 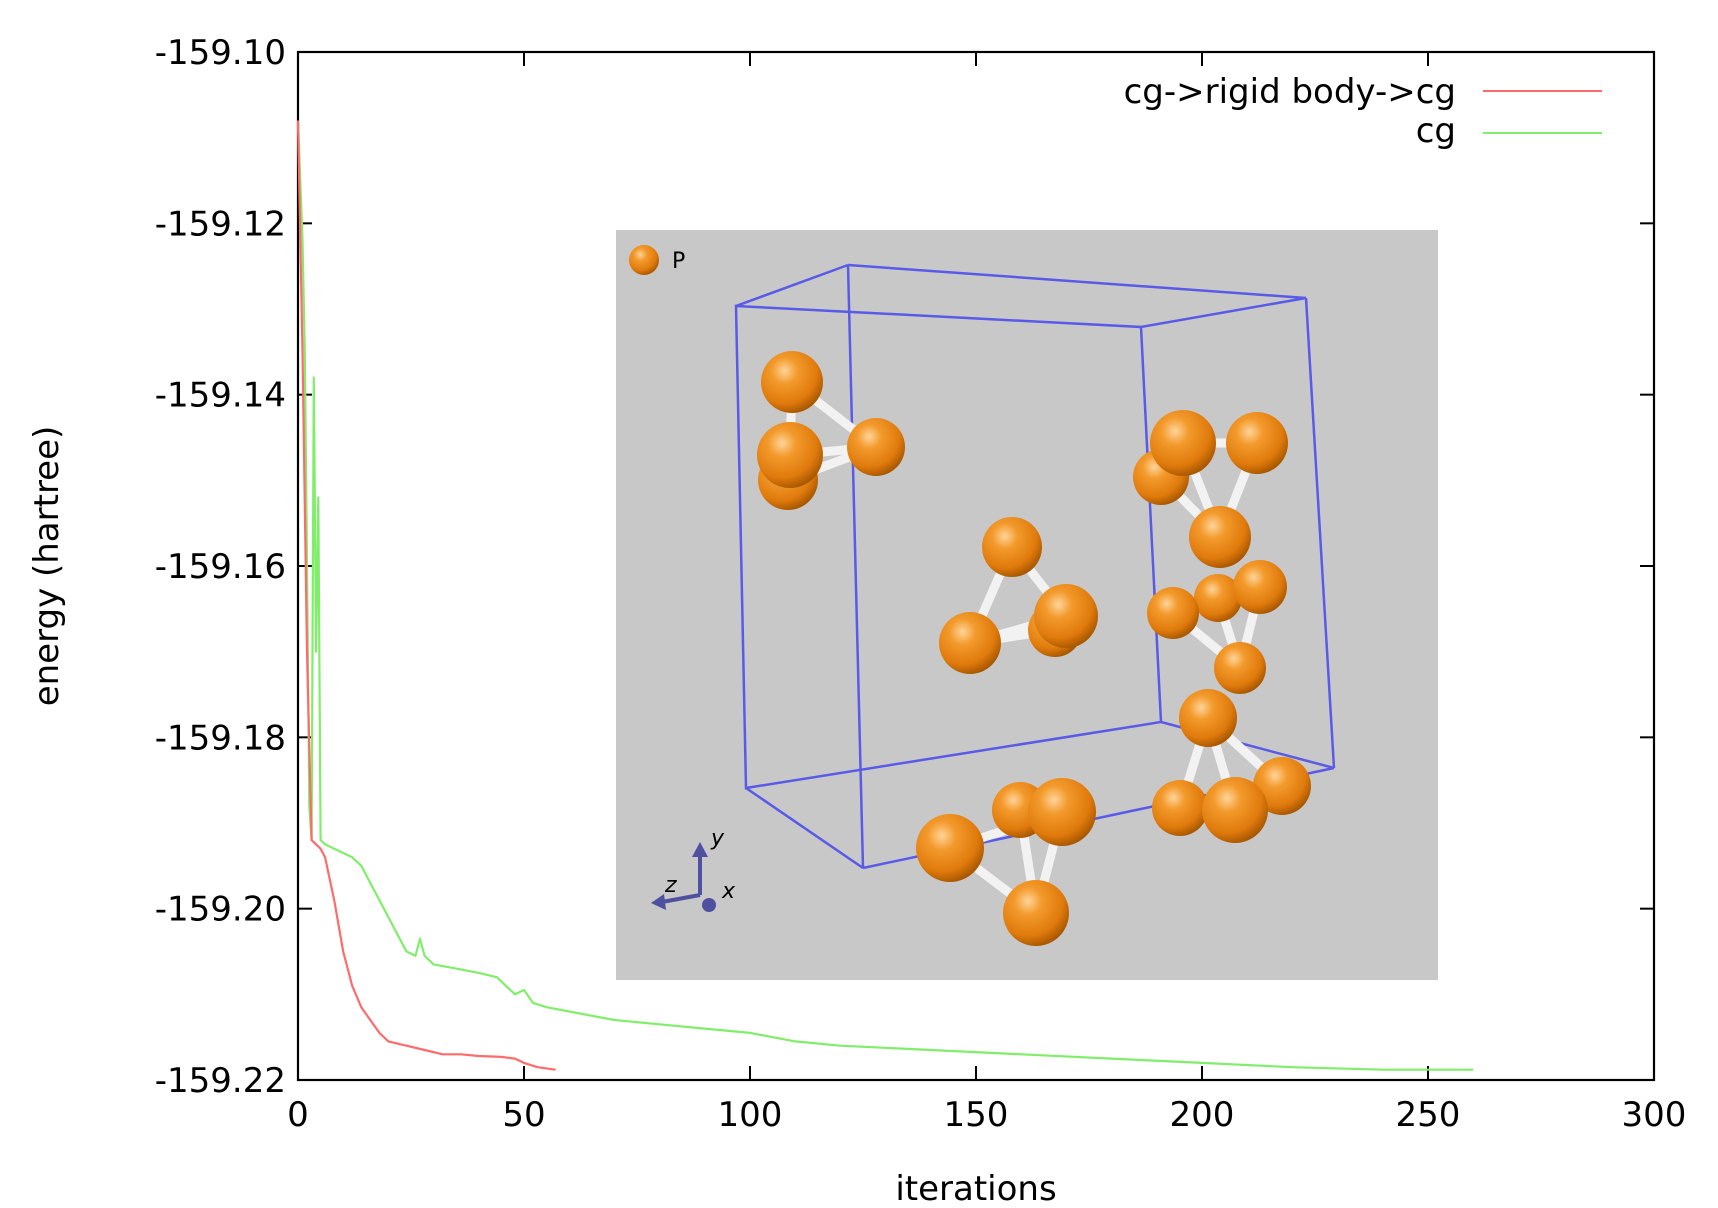 What do you see at coordinates (220, 1081) in the screenshot?
I see `y-tick-label: -159.22` at bounding box center [220, 1081].